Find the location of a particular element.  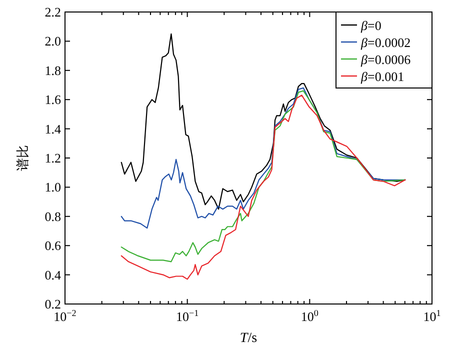

legend-label: β=0.001 is located at coordinates (382, 76).